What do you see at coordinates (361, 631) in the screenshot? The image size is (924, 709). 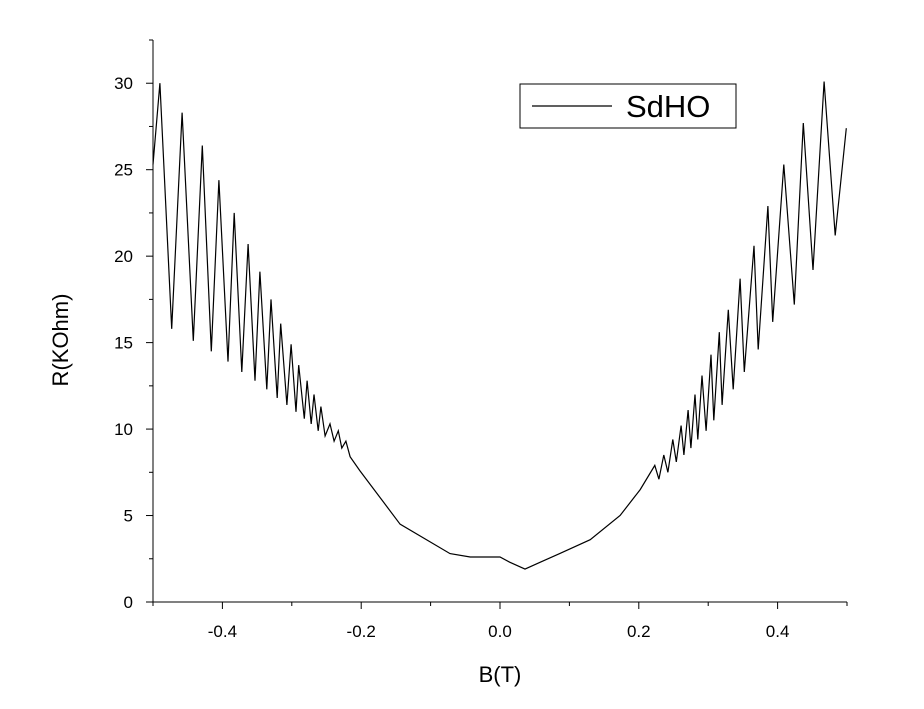 I see `x-tick-label: -0.2` at bounding box center [361, 631].